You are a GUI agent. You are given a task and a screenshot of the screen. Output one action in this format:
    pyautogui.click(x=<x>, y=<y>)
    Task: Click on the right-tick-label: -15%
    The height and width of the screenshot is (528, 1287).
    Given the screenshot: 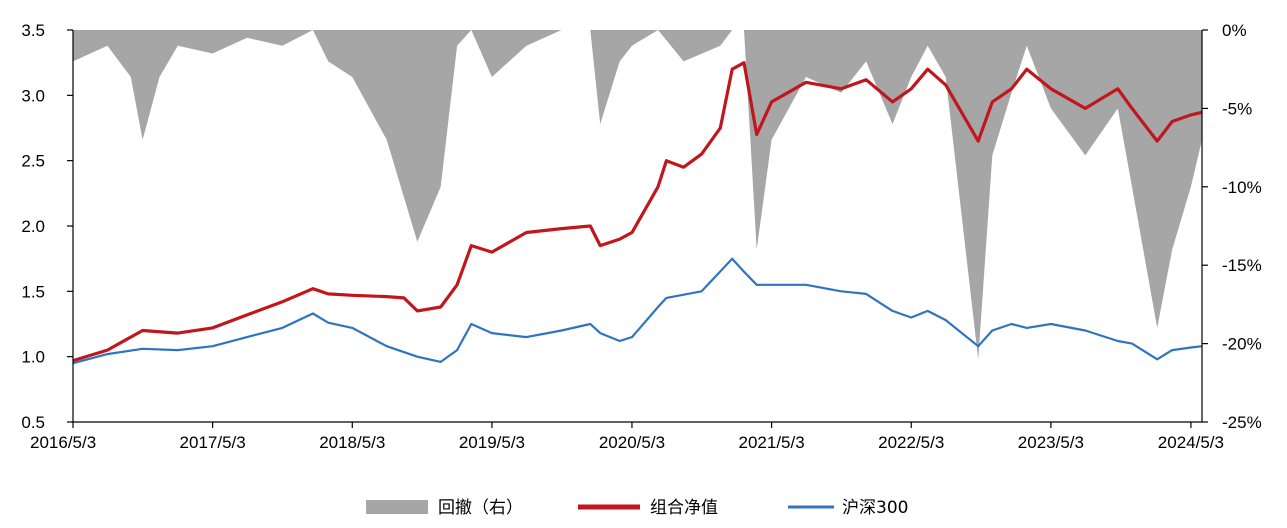 What is the action you would take?
    pyautogui.click(x=1242, y=265)
    